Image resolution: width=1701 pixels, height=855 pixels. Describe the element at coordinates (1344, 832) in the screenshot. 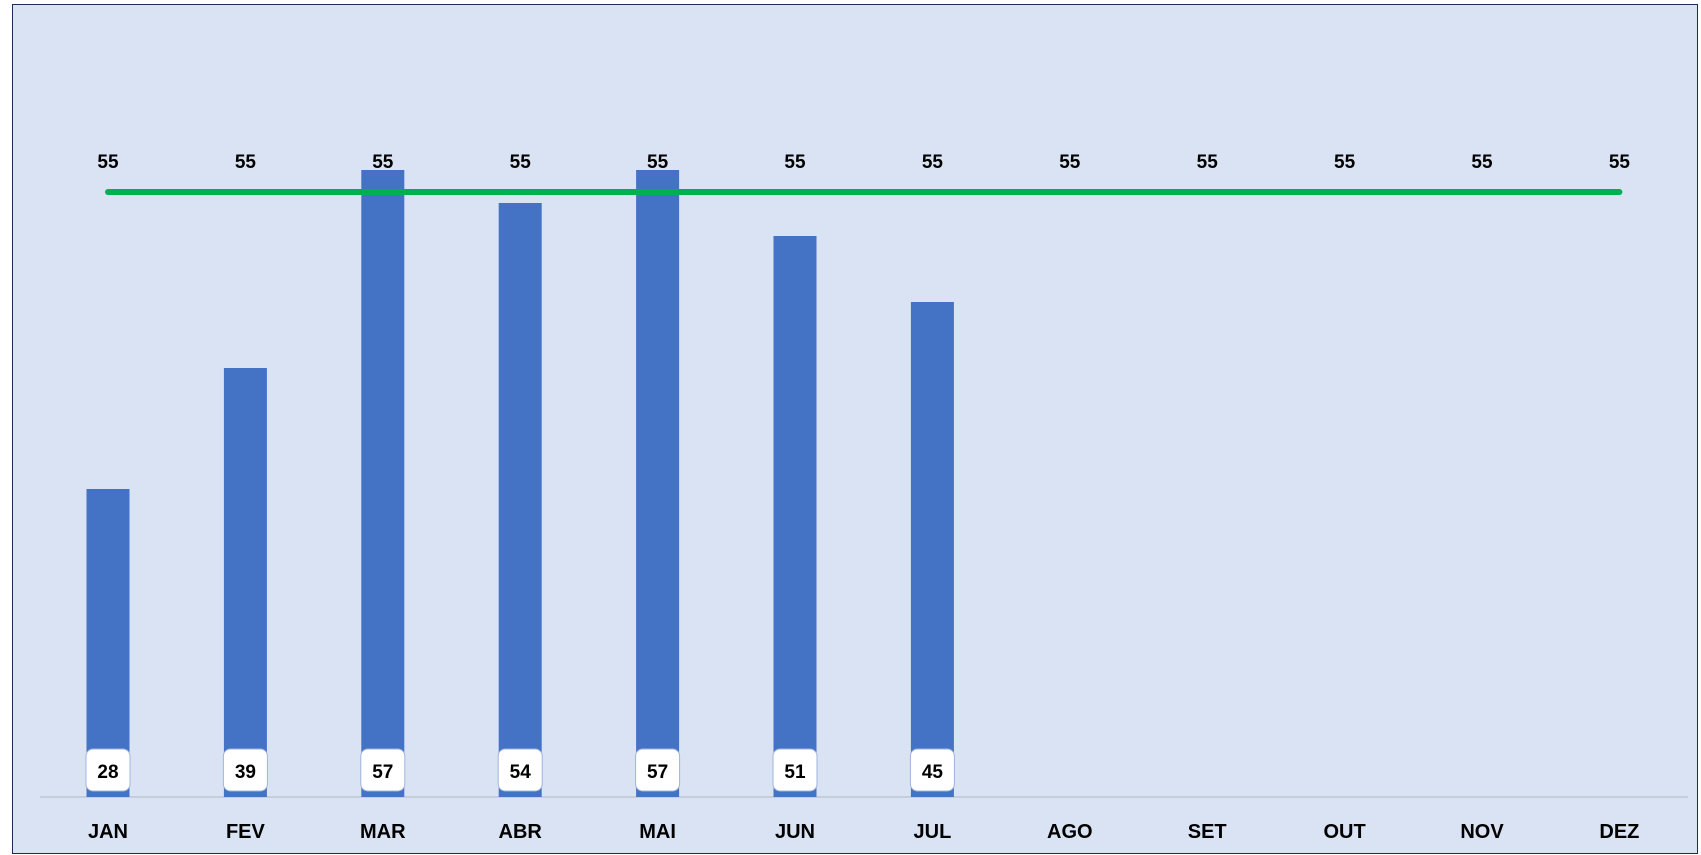

I see `x-tick-label: OUT` at that location.